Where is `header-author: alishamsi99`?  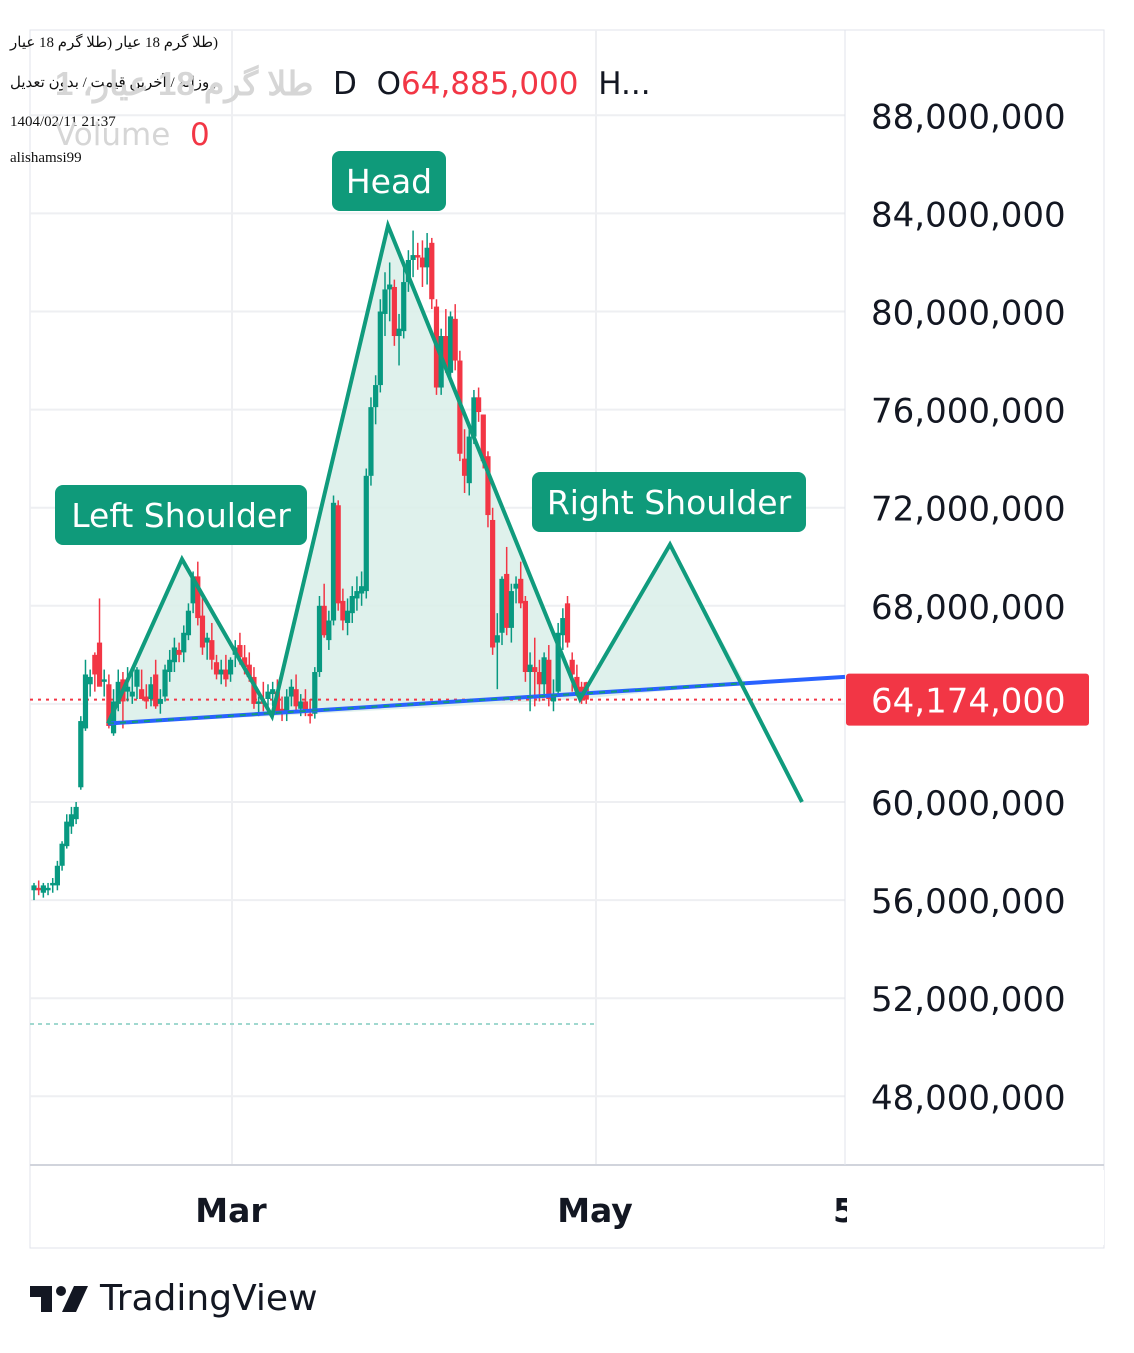 header-author: alishamsi99 is located at coordinates (46, 158).